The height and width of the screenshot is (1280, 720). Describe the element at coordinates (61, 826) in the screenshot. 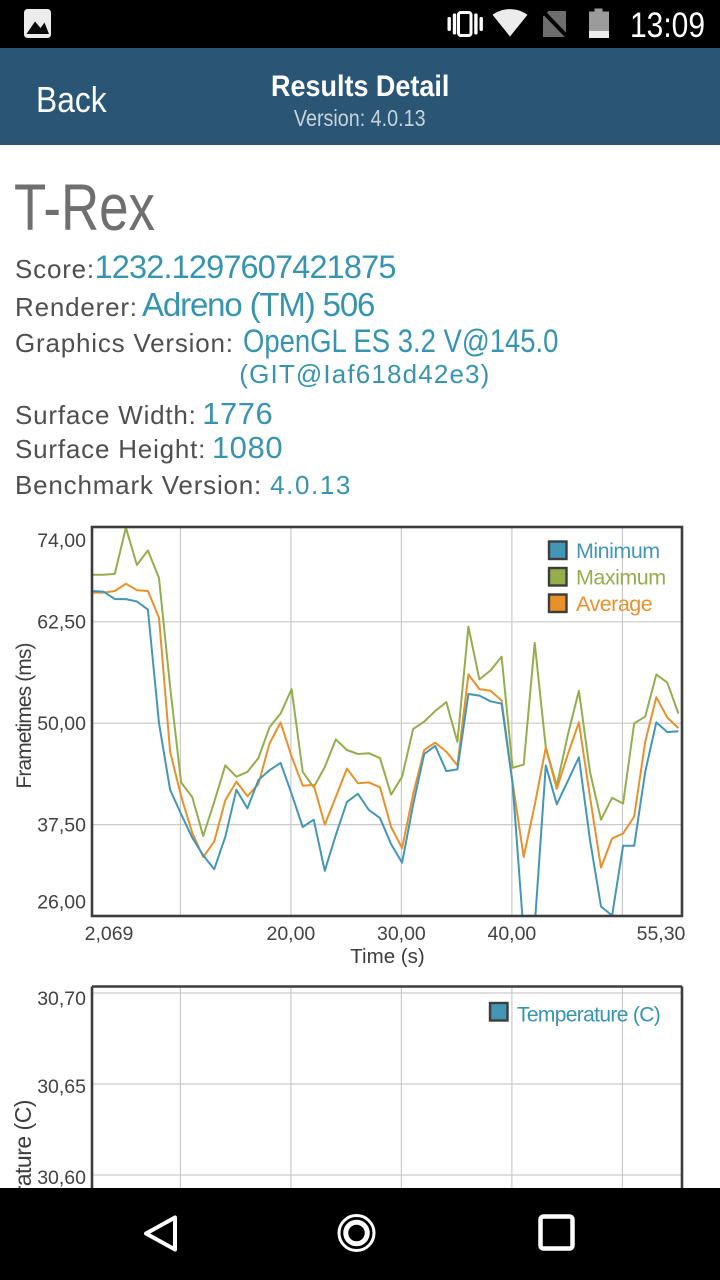

I see `svg-text: 37,50` at that location.